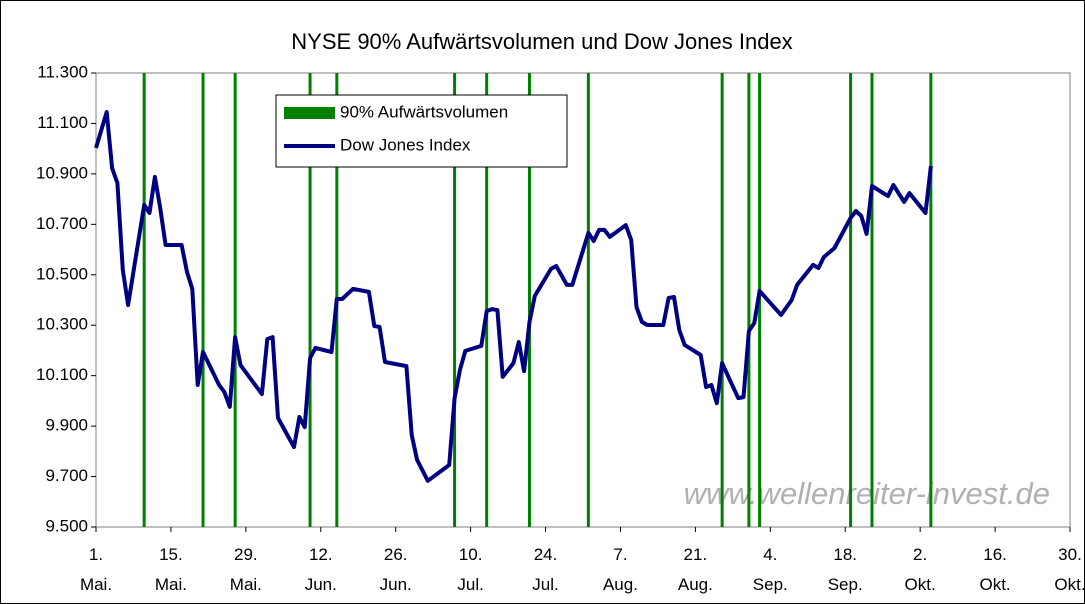 Image resolution: width=1085 pixels, height=604 pixels. I want to click on y-tick-label: 10.100, so click(62, 374).